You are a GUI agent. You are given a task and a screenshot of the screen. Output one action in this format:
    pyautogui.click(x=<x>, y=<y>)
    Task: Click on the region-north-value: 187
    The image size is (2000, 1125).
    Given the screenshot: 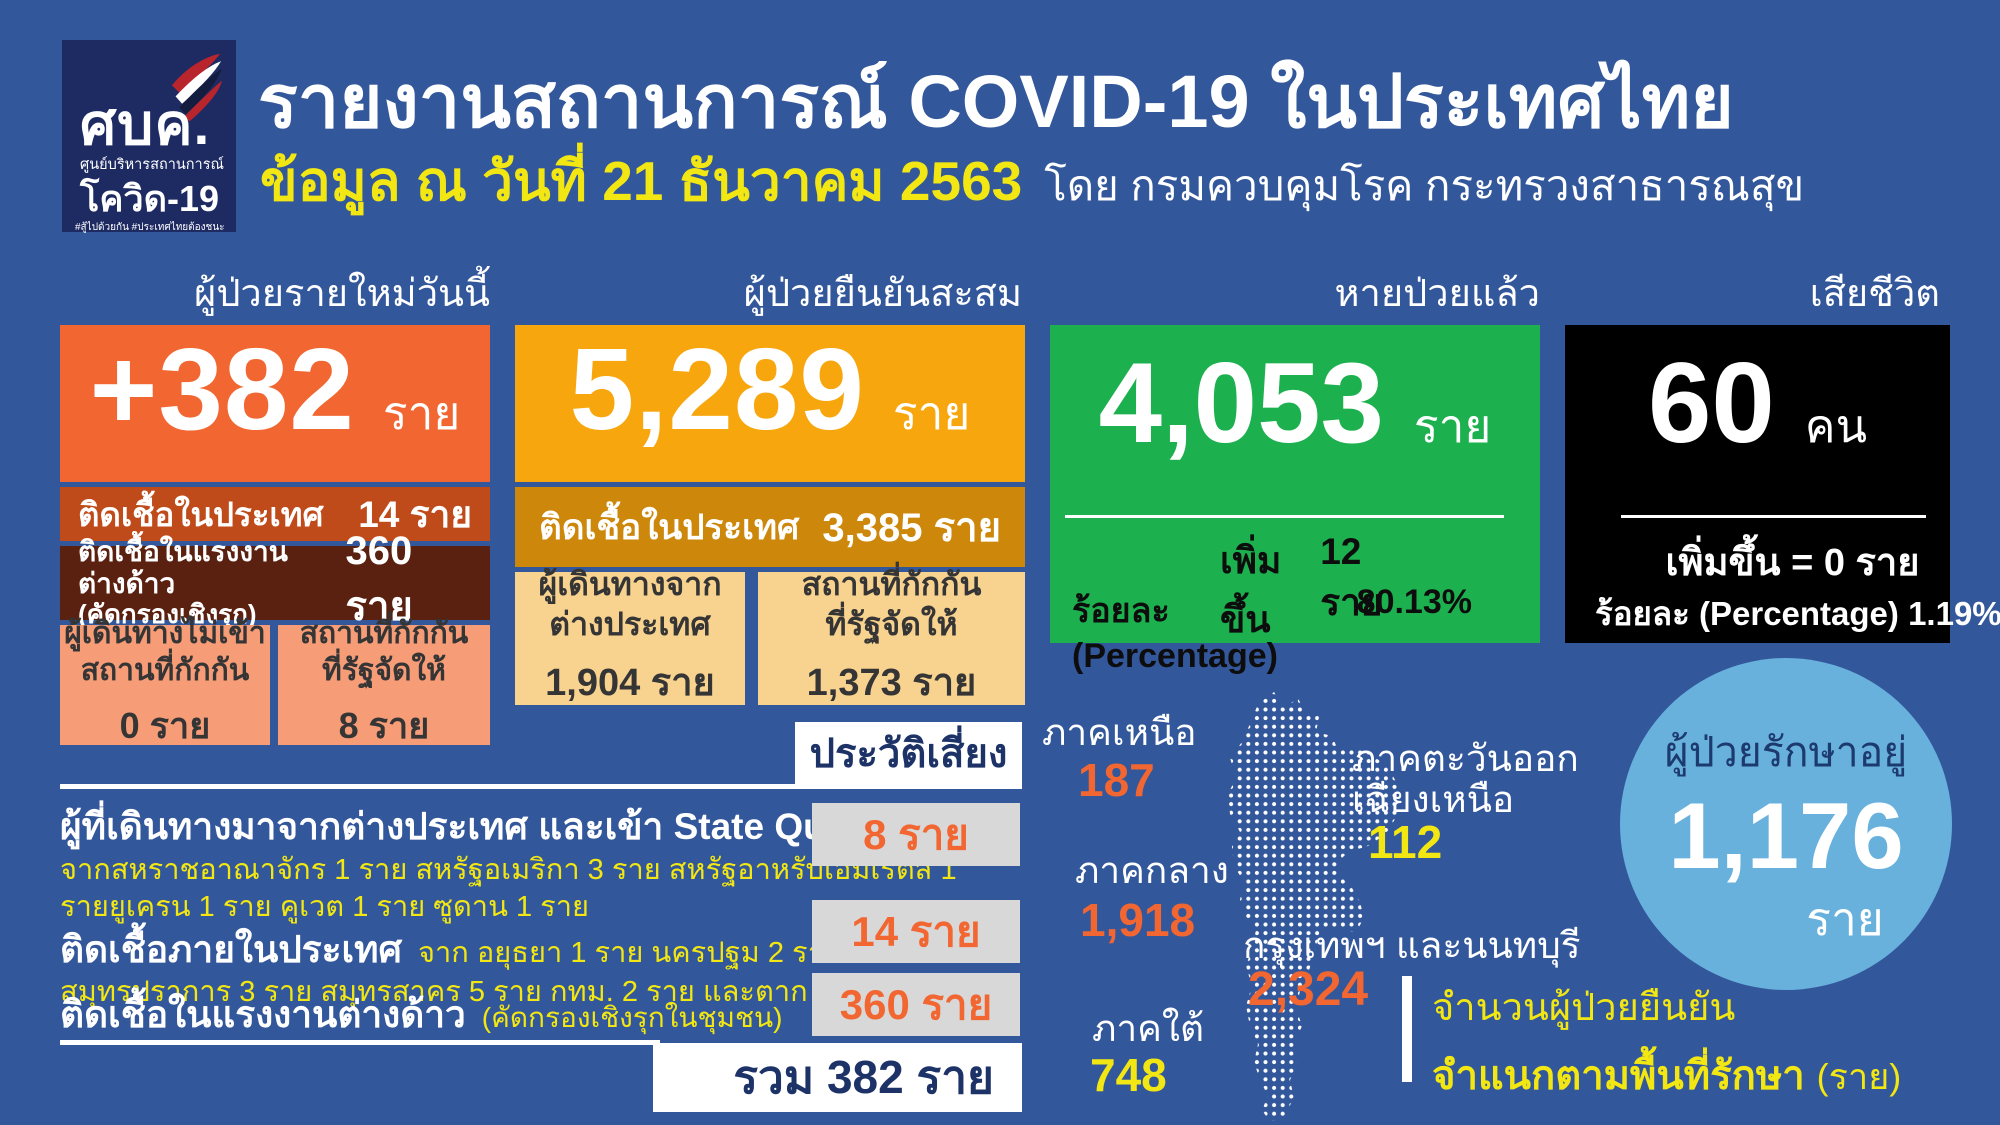 What is the action you would take?
    pyautogui.click(x=1116, y=780)
    